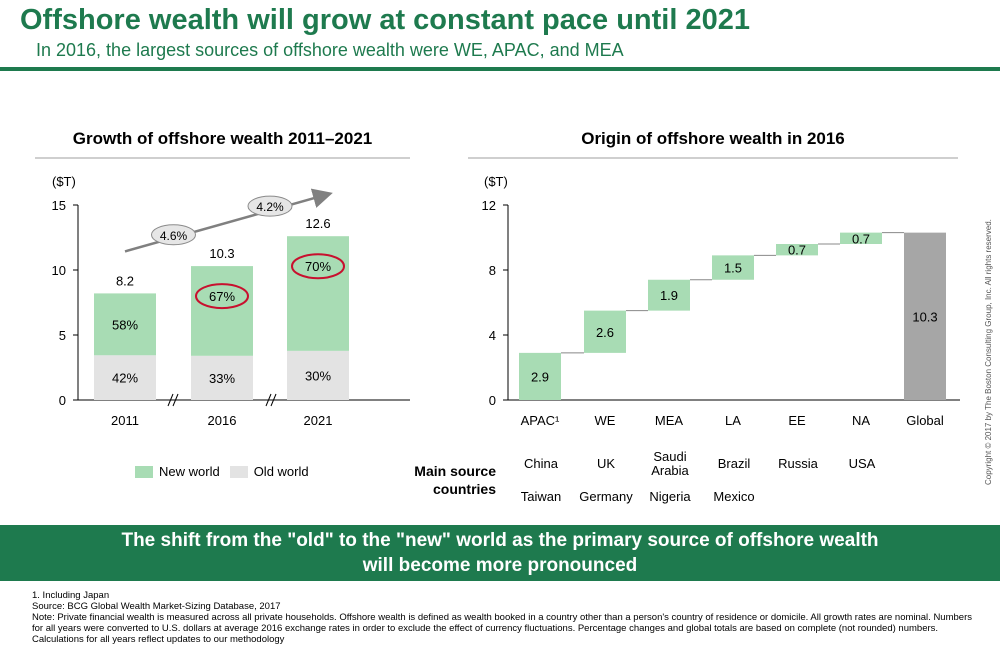 The height and width of the screenshot is (651, 1000). What do you see at coordinates (59, 205) in the screenshot?
I see `left-y-tick-label: 15` at bounding box center [59, 205].